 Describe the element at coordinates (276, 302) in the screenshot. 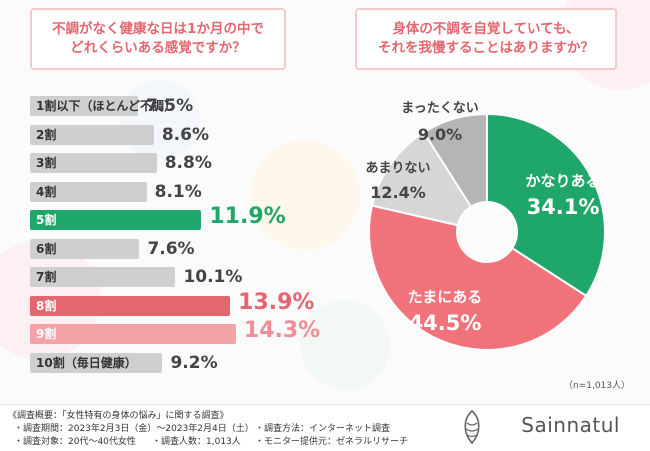

I see `bar-value-label: 13.9%` at that location.